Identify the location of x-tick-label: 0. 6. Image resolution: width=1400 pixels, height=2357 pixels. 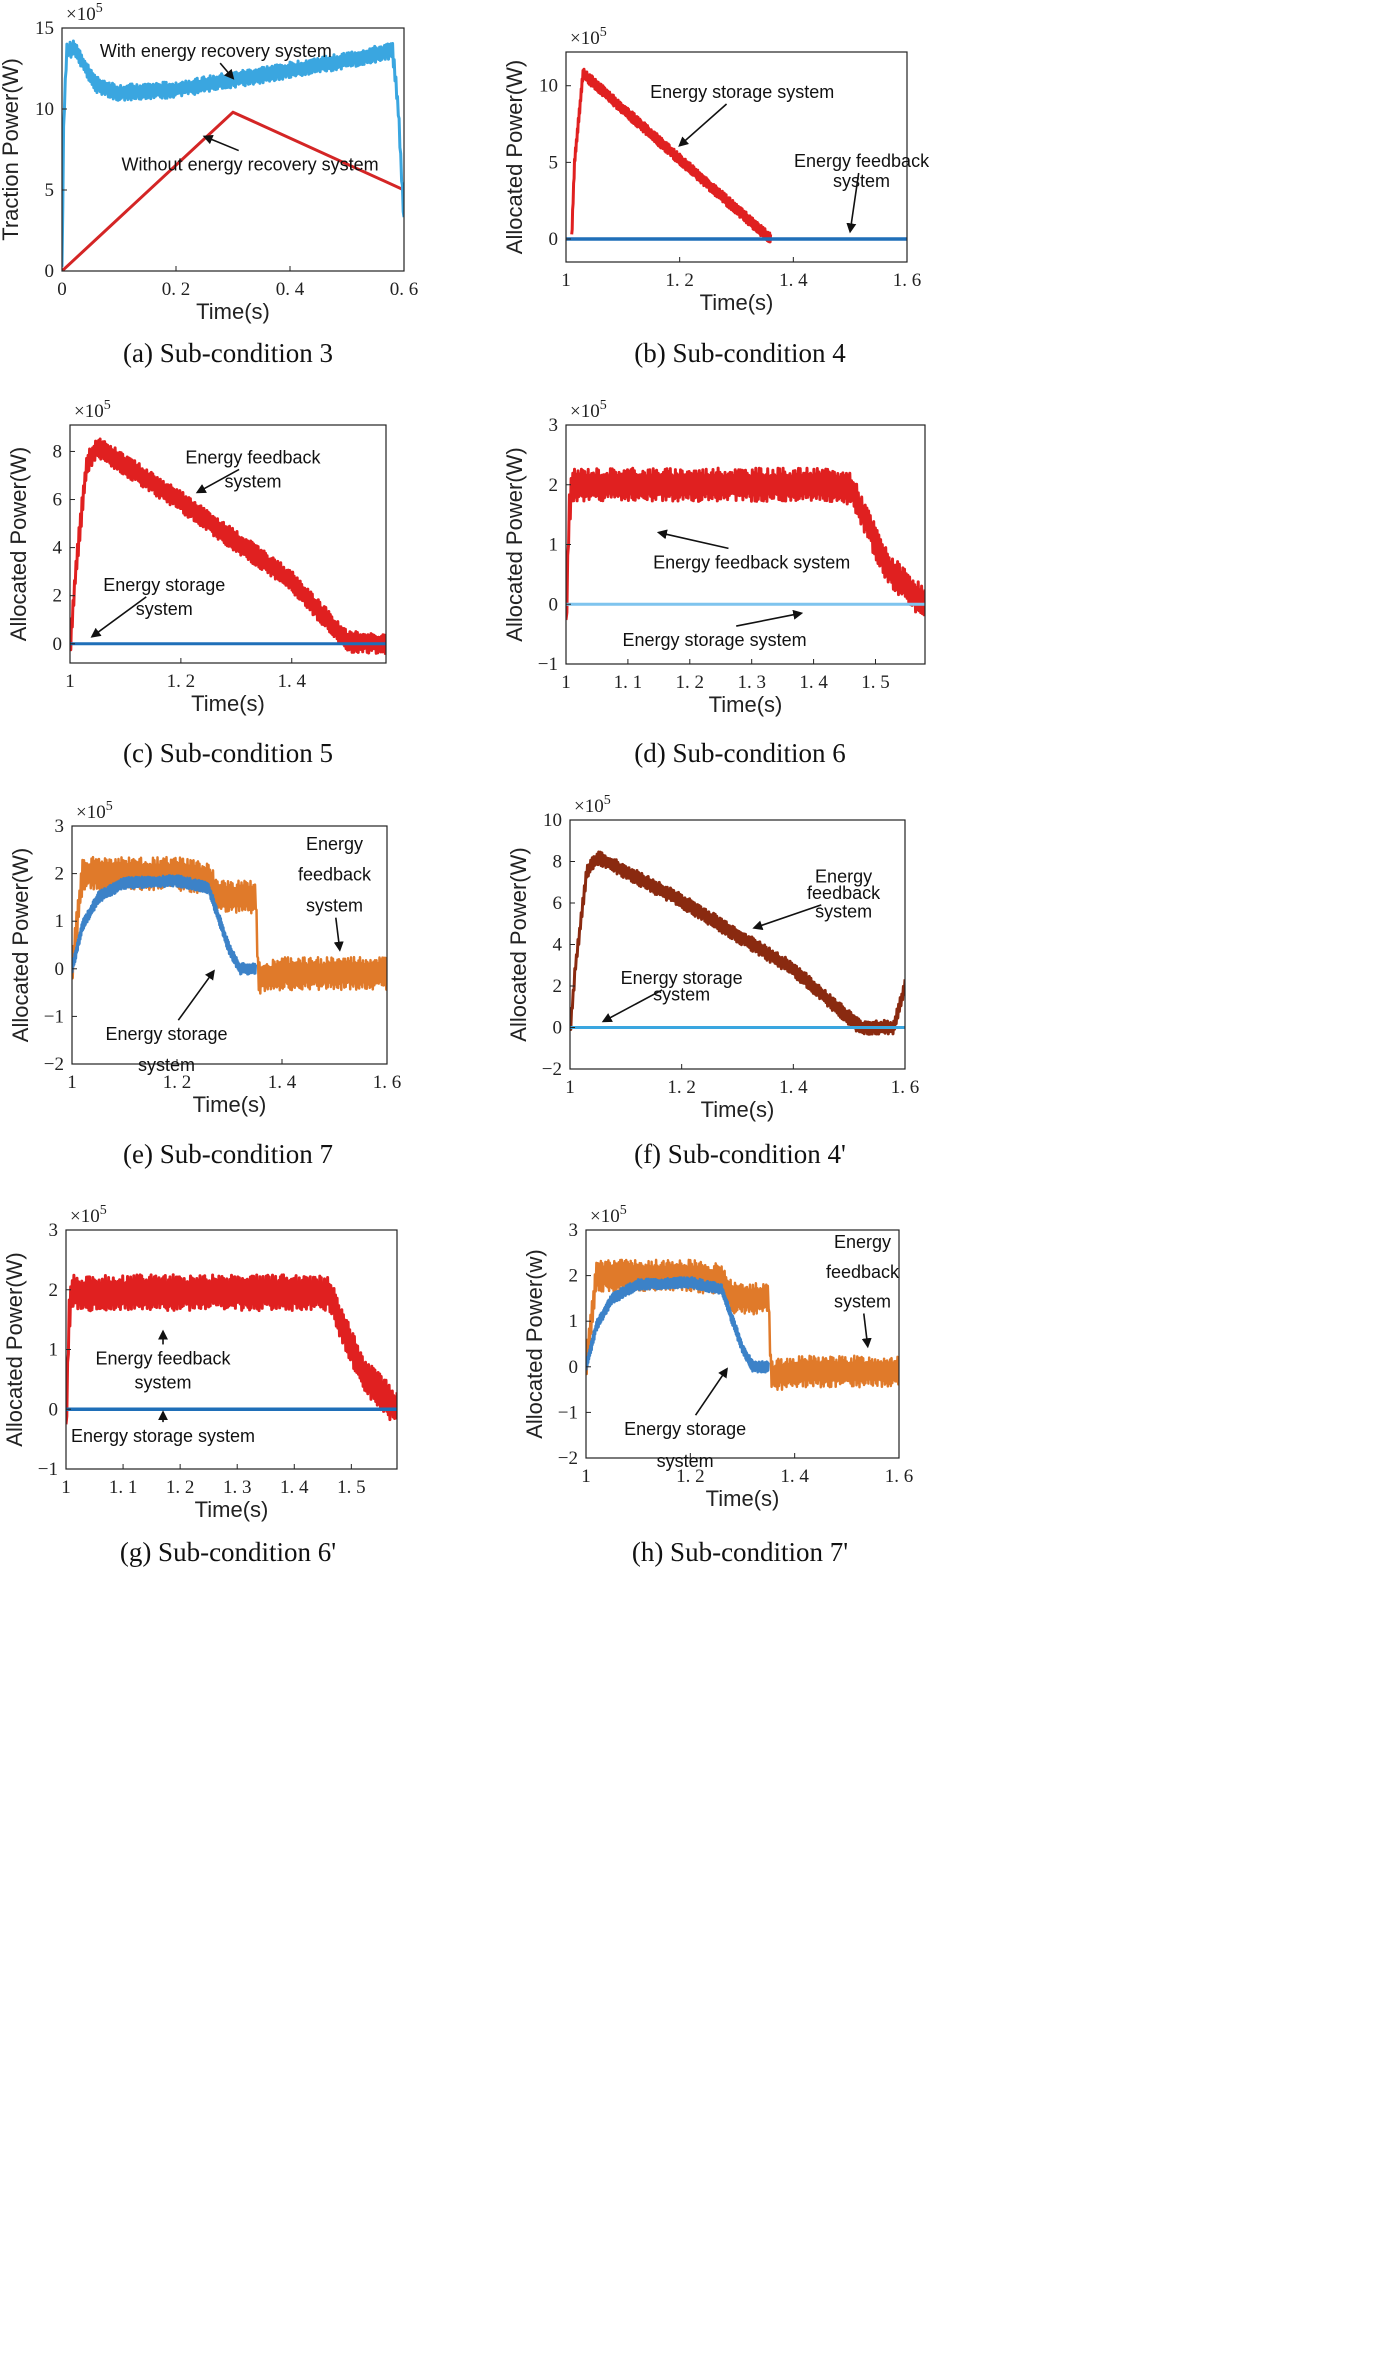
(404, 289).